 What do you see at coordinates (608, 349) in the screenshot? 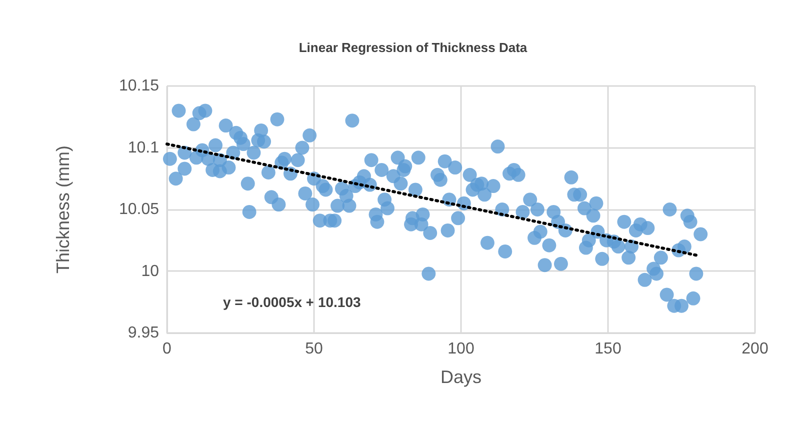
I see `x-tick-label: 150` at bounding box center [608, 349].